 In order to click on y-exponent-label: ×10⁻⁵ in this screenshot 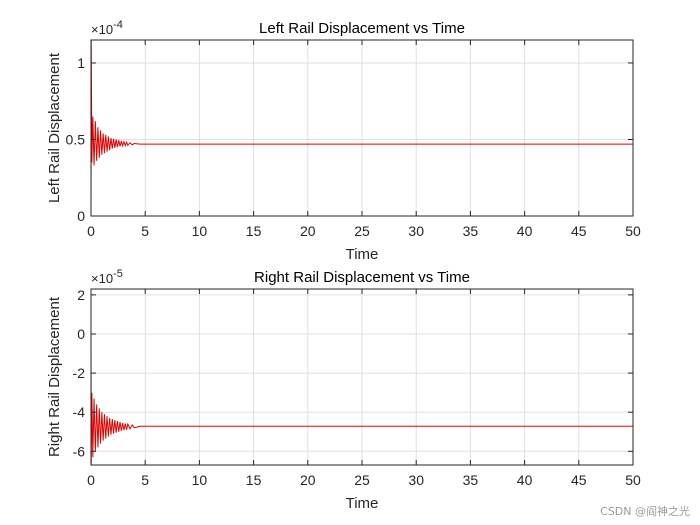, I will do `click(107, 277)`.